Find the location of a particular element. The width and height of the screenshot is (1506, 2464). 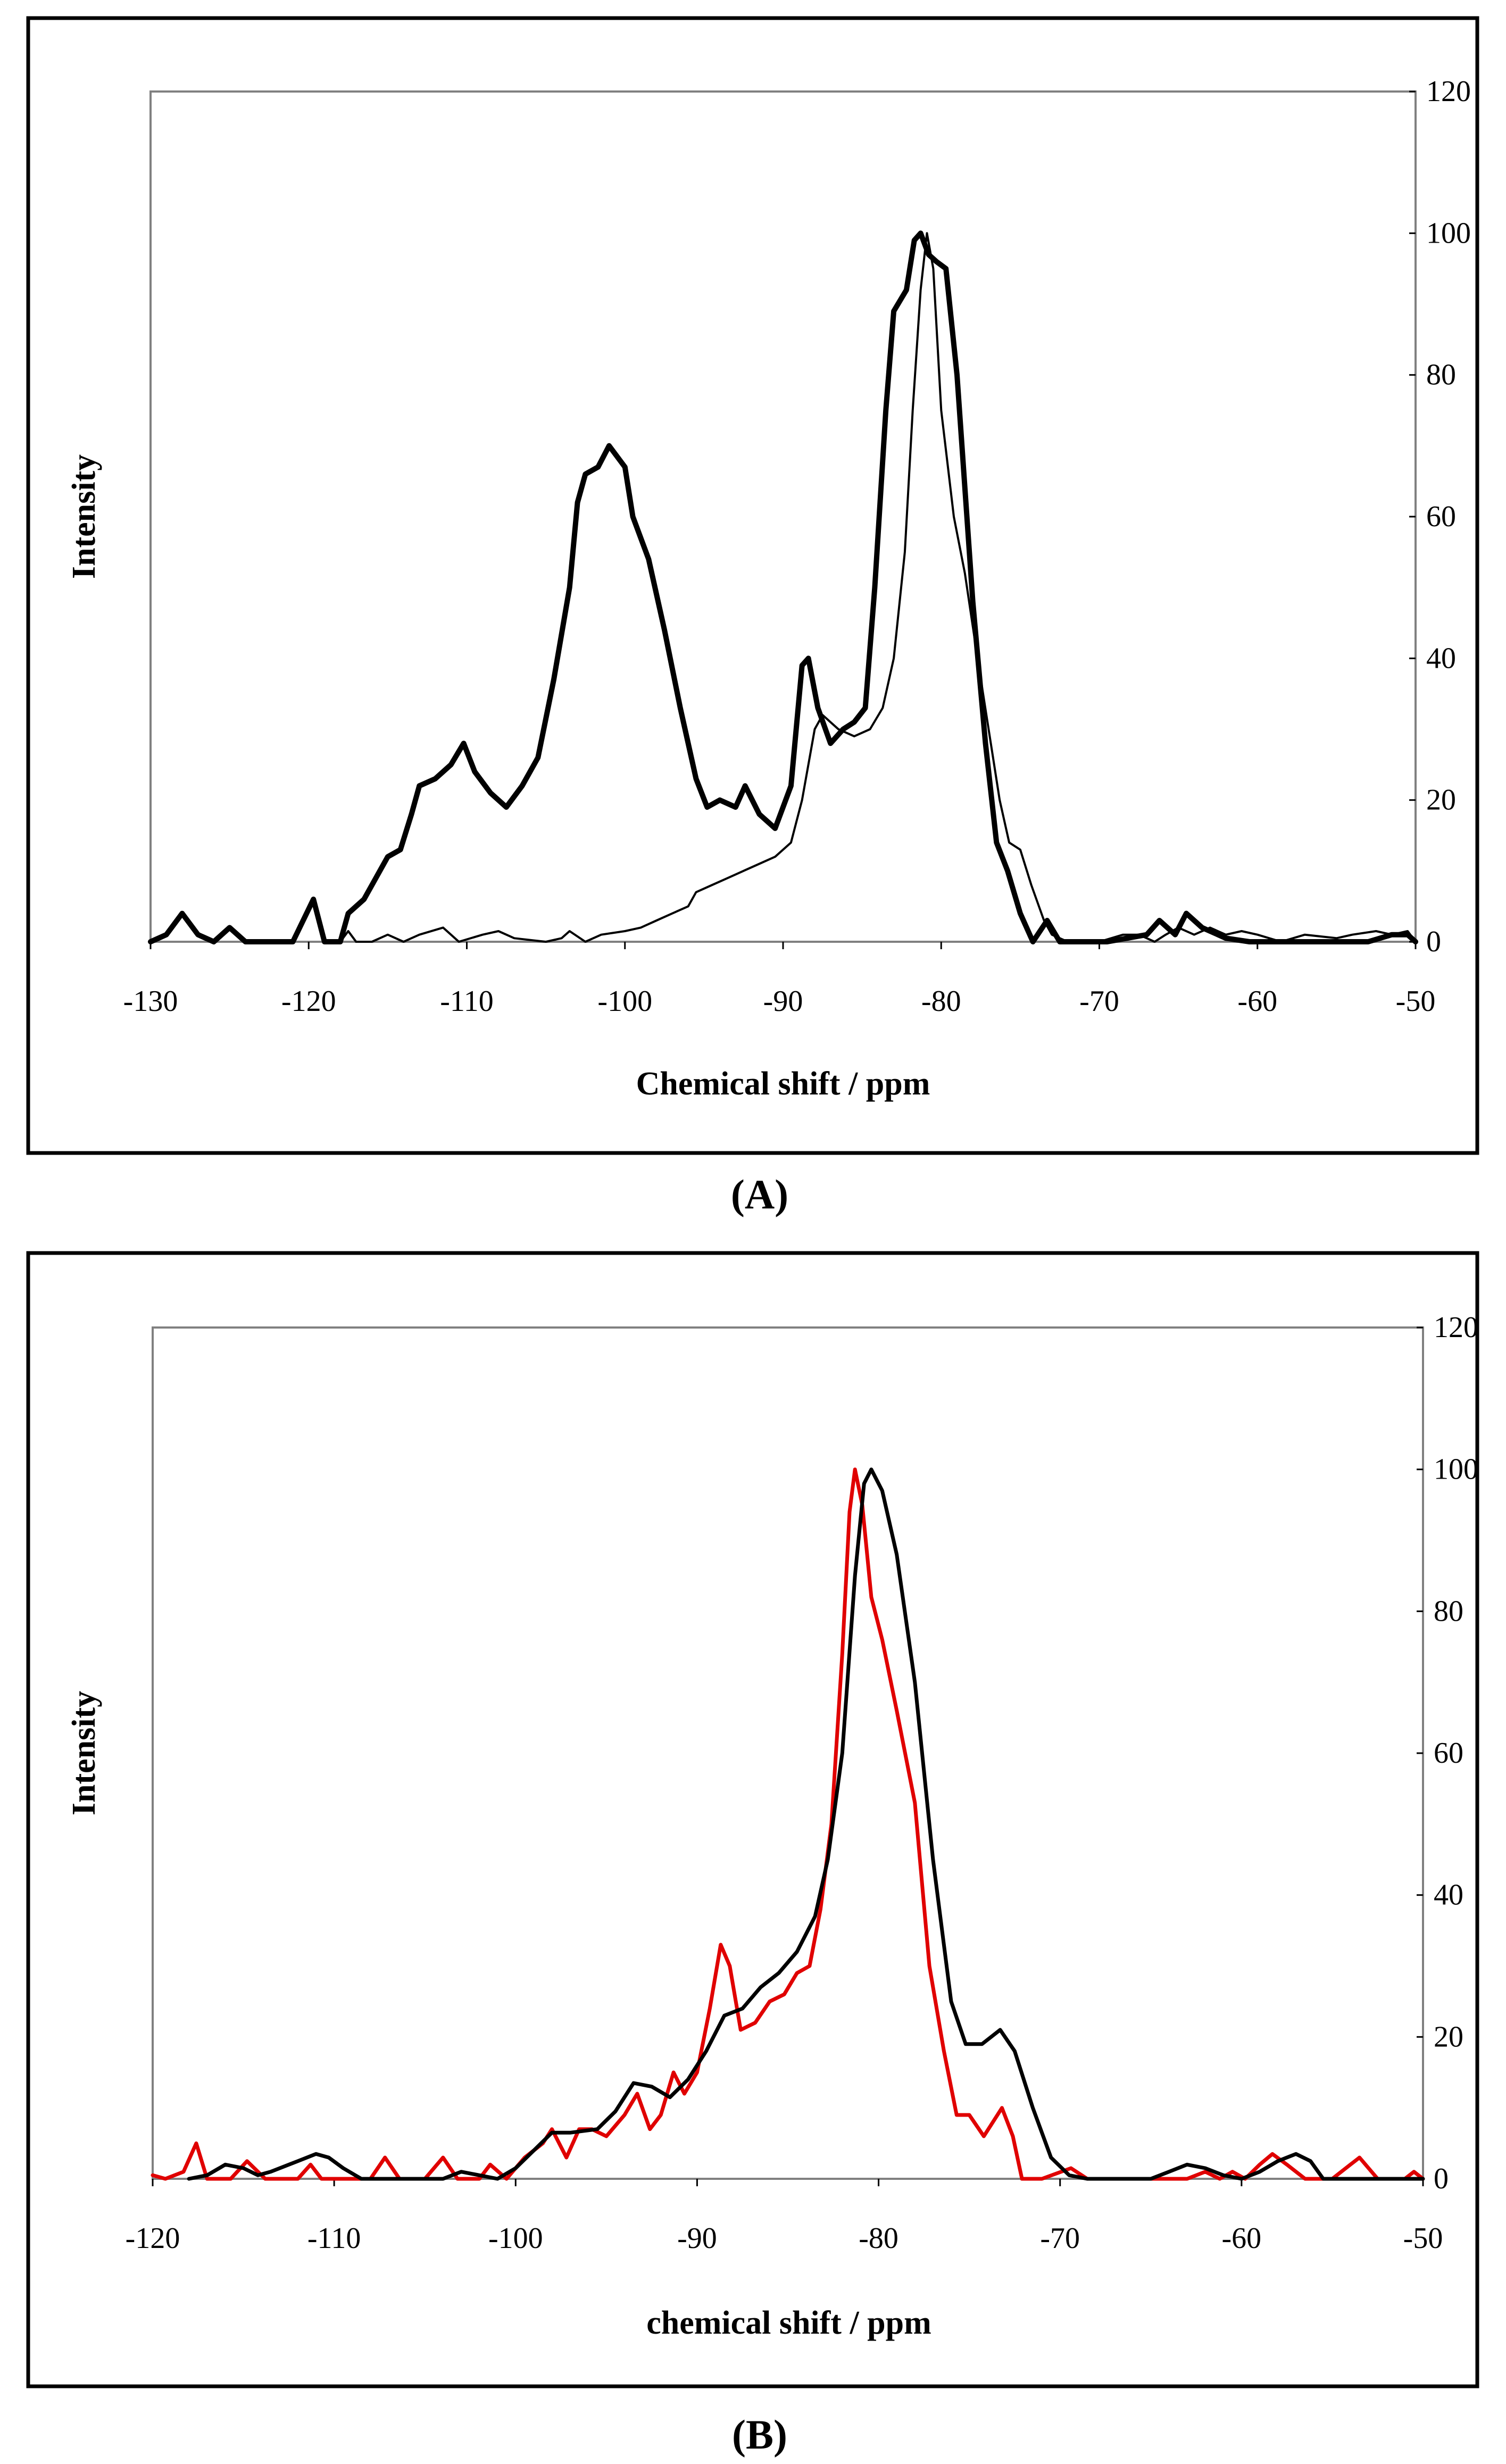

panel-a-label: (A) is located at coordinates (759, 1194).